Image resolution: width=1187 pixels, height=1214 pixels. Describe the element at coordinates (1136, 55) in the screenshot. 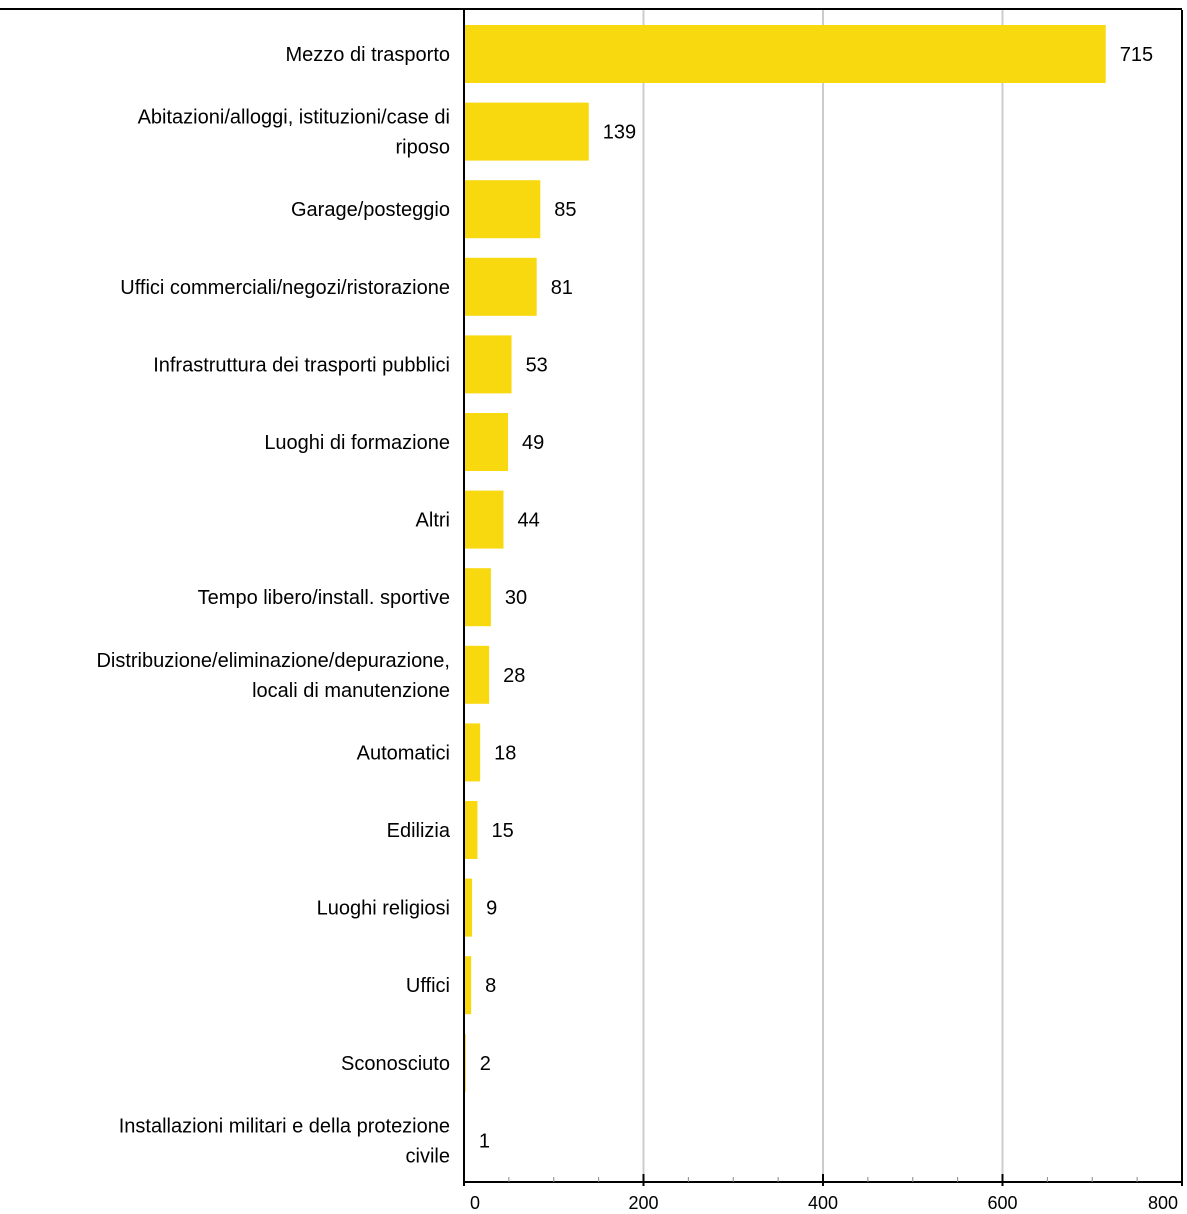

I see `value-label-0: 715` at that location.